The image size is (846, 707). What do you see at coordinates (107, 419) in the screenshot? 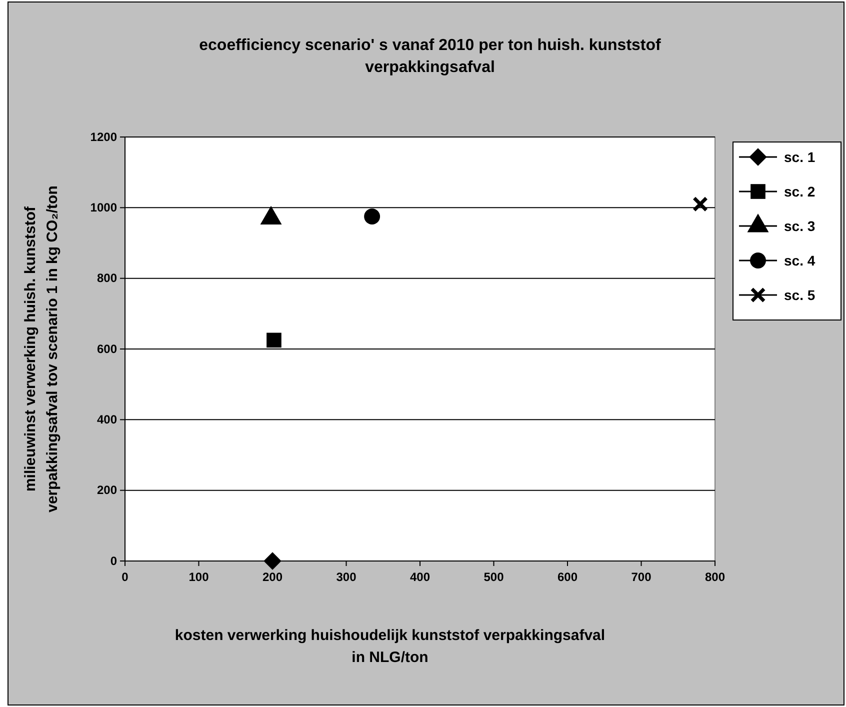
I see `y-tick-label: 400` at bounding box center [107, 419].